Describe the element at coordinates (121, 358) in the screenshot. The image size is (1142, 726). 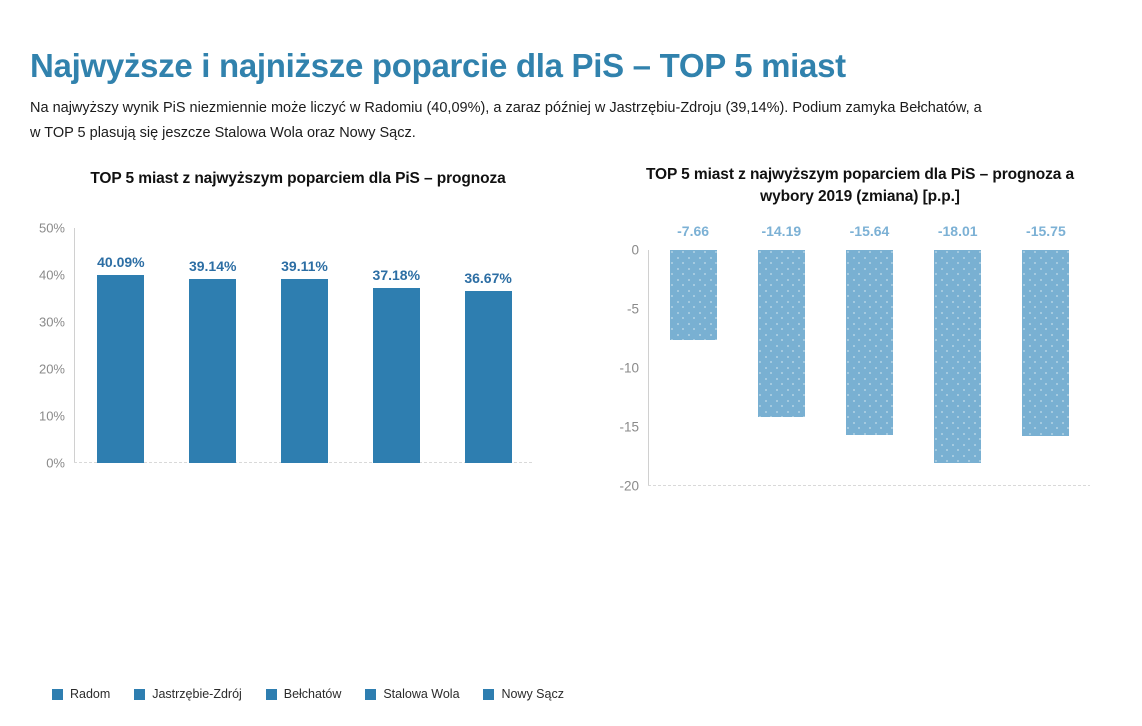
I see `chart-left-bar-radom: 40.09%` at that location.